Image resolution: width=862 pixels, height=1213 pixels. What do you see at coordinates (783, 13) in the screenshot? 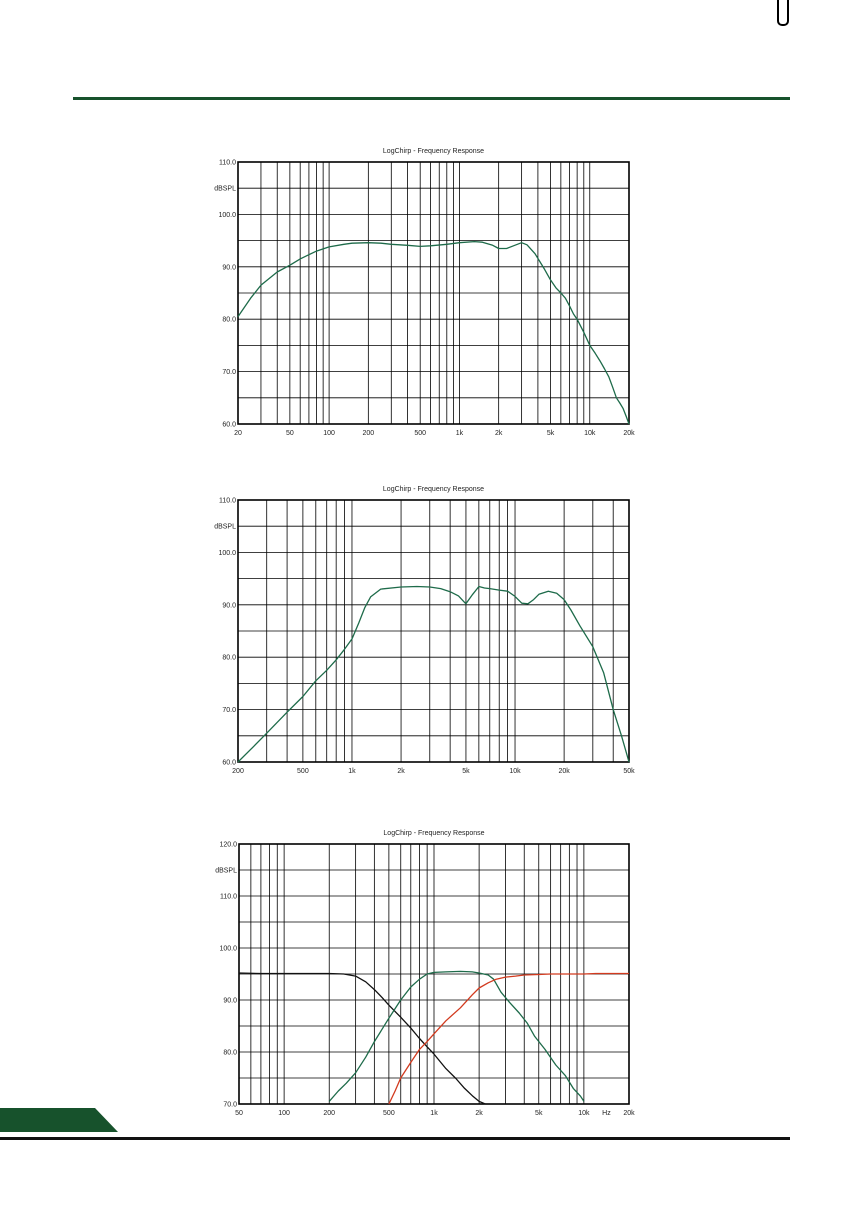
I see `page-bookmark-icon` at bounding box center [783, 13].